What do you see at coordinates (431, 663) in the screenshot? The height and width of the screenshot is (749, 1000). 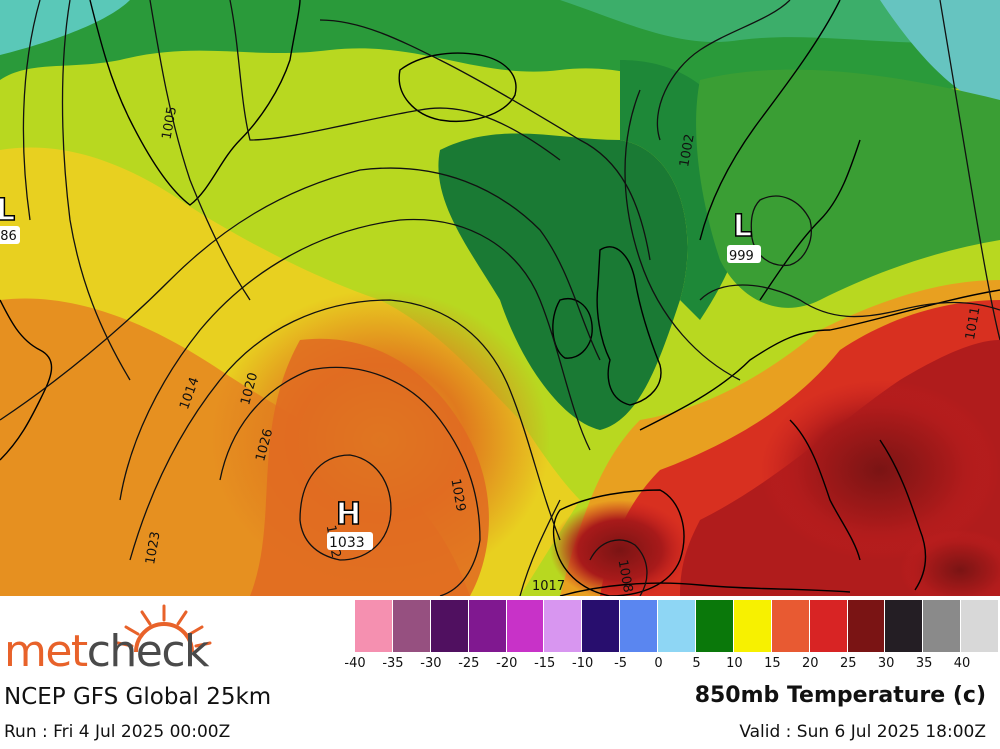 I see `scale-tick-label: -30` at bounding box center [431, 663].